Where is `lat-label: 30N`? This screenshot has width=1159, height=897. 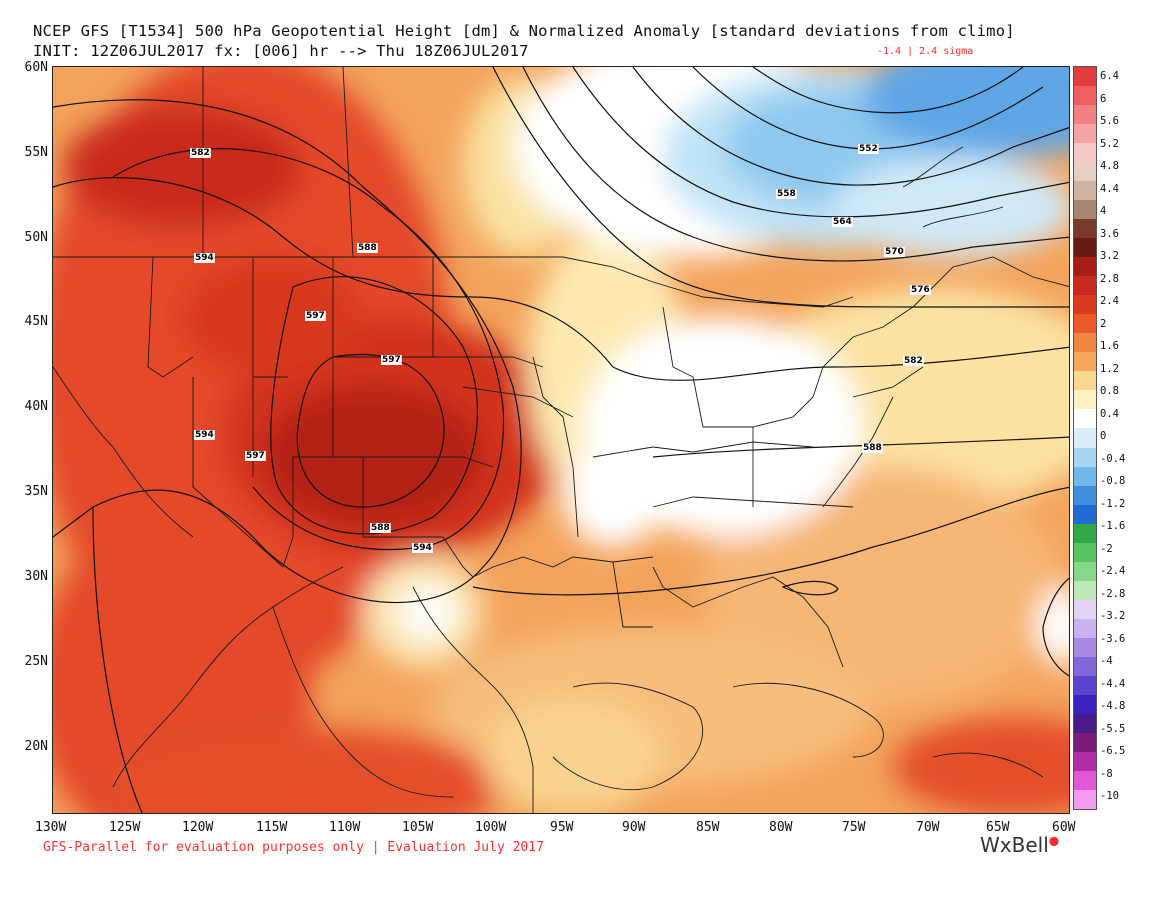 lat-label: 30N is located at coordinates (36, 576).